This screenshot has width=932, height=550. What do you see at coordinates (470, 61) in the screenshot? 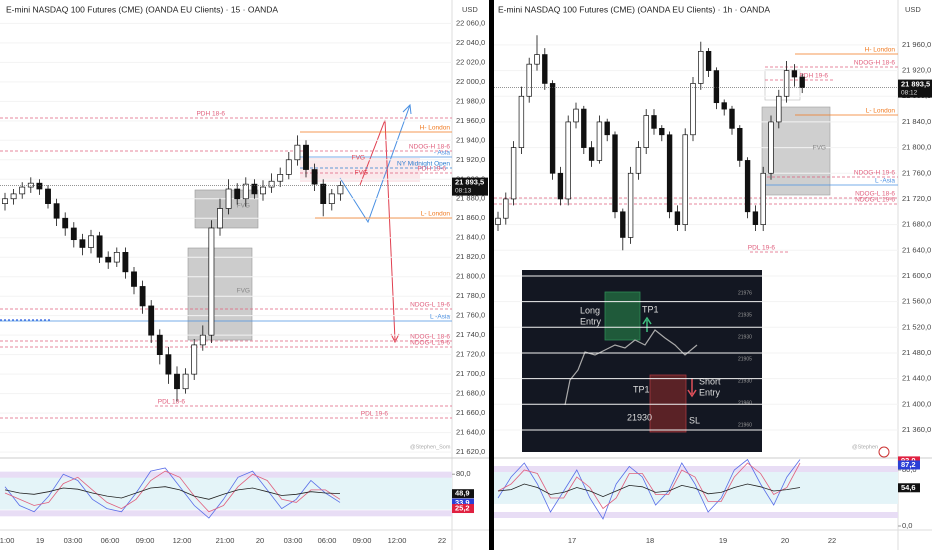
I see `y-tick-label: 22 020,0` at bounding box center [470, 61].